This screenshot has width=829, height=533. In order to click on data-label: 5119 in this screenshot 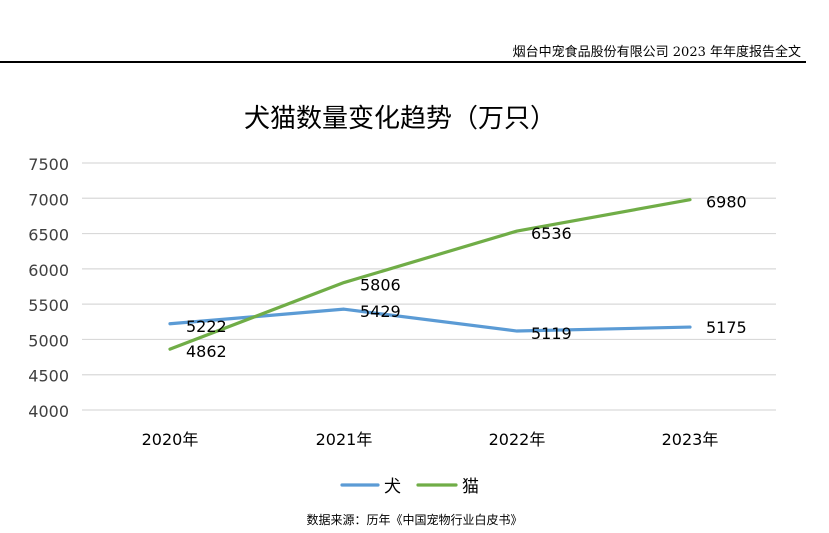, I will do `click(551, 333)`.